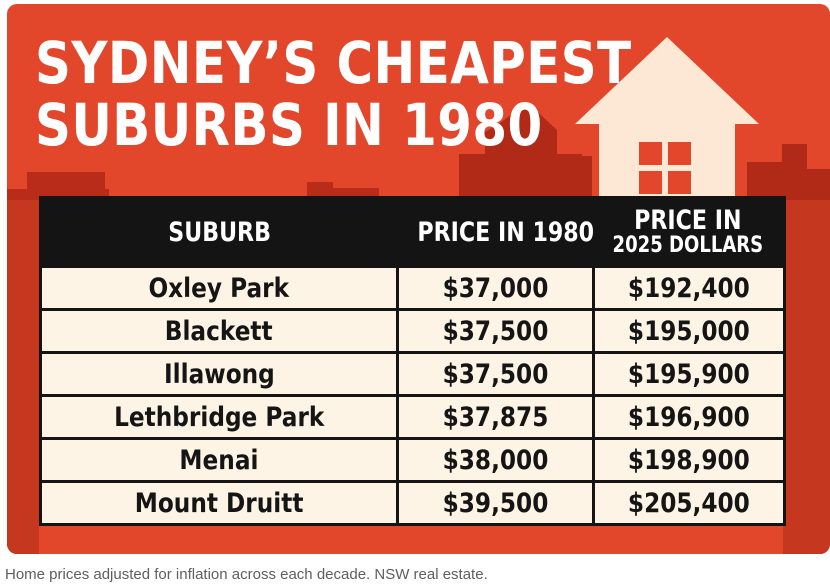  What do you see at coordinates (788, 172) in the screenshot?
I see `skyline-far-right` at bounding box center [788, 172].